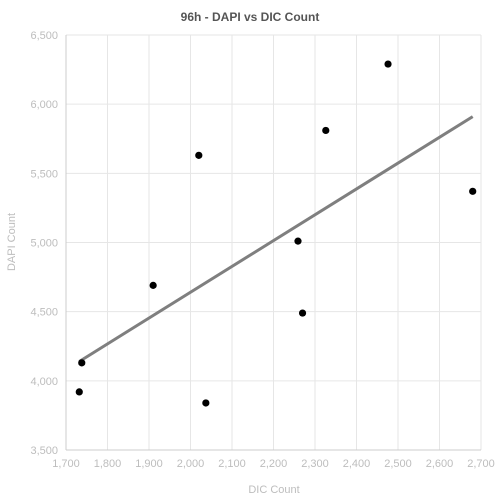  What do you see at coordinates (357, 464) in the screenshot?
I see `x-tick-label: 2,400` at bounding box center [357, 464].